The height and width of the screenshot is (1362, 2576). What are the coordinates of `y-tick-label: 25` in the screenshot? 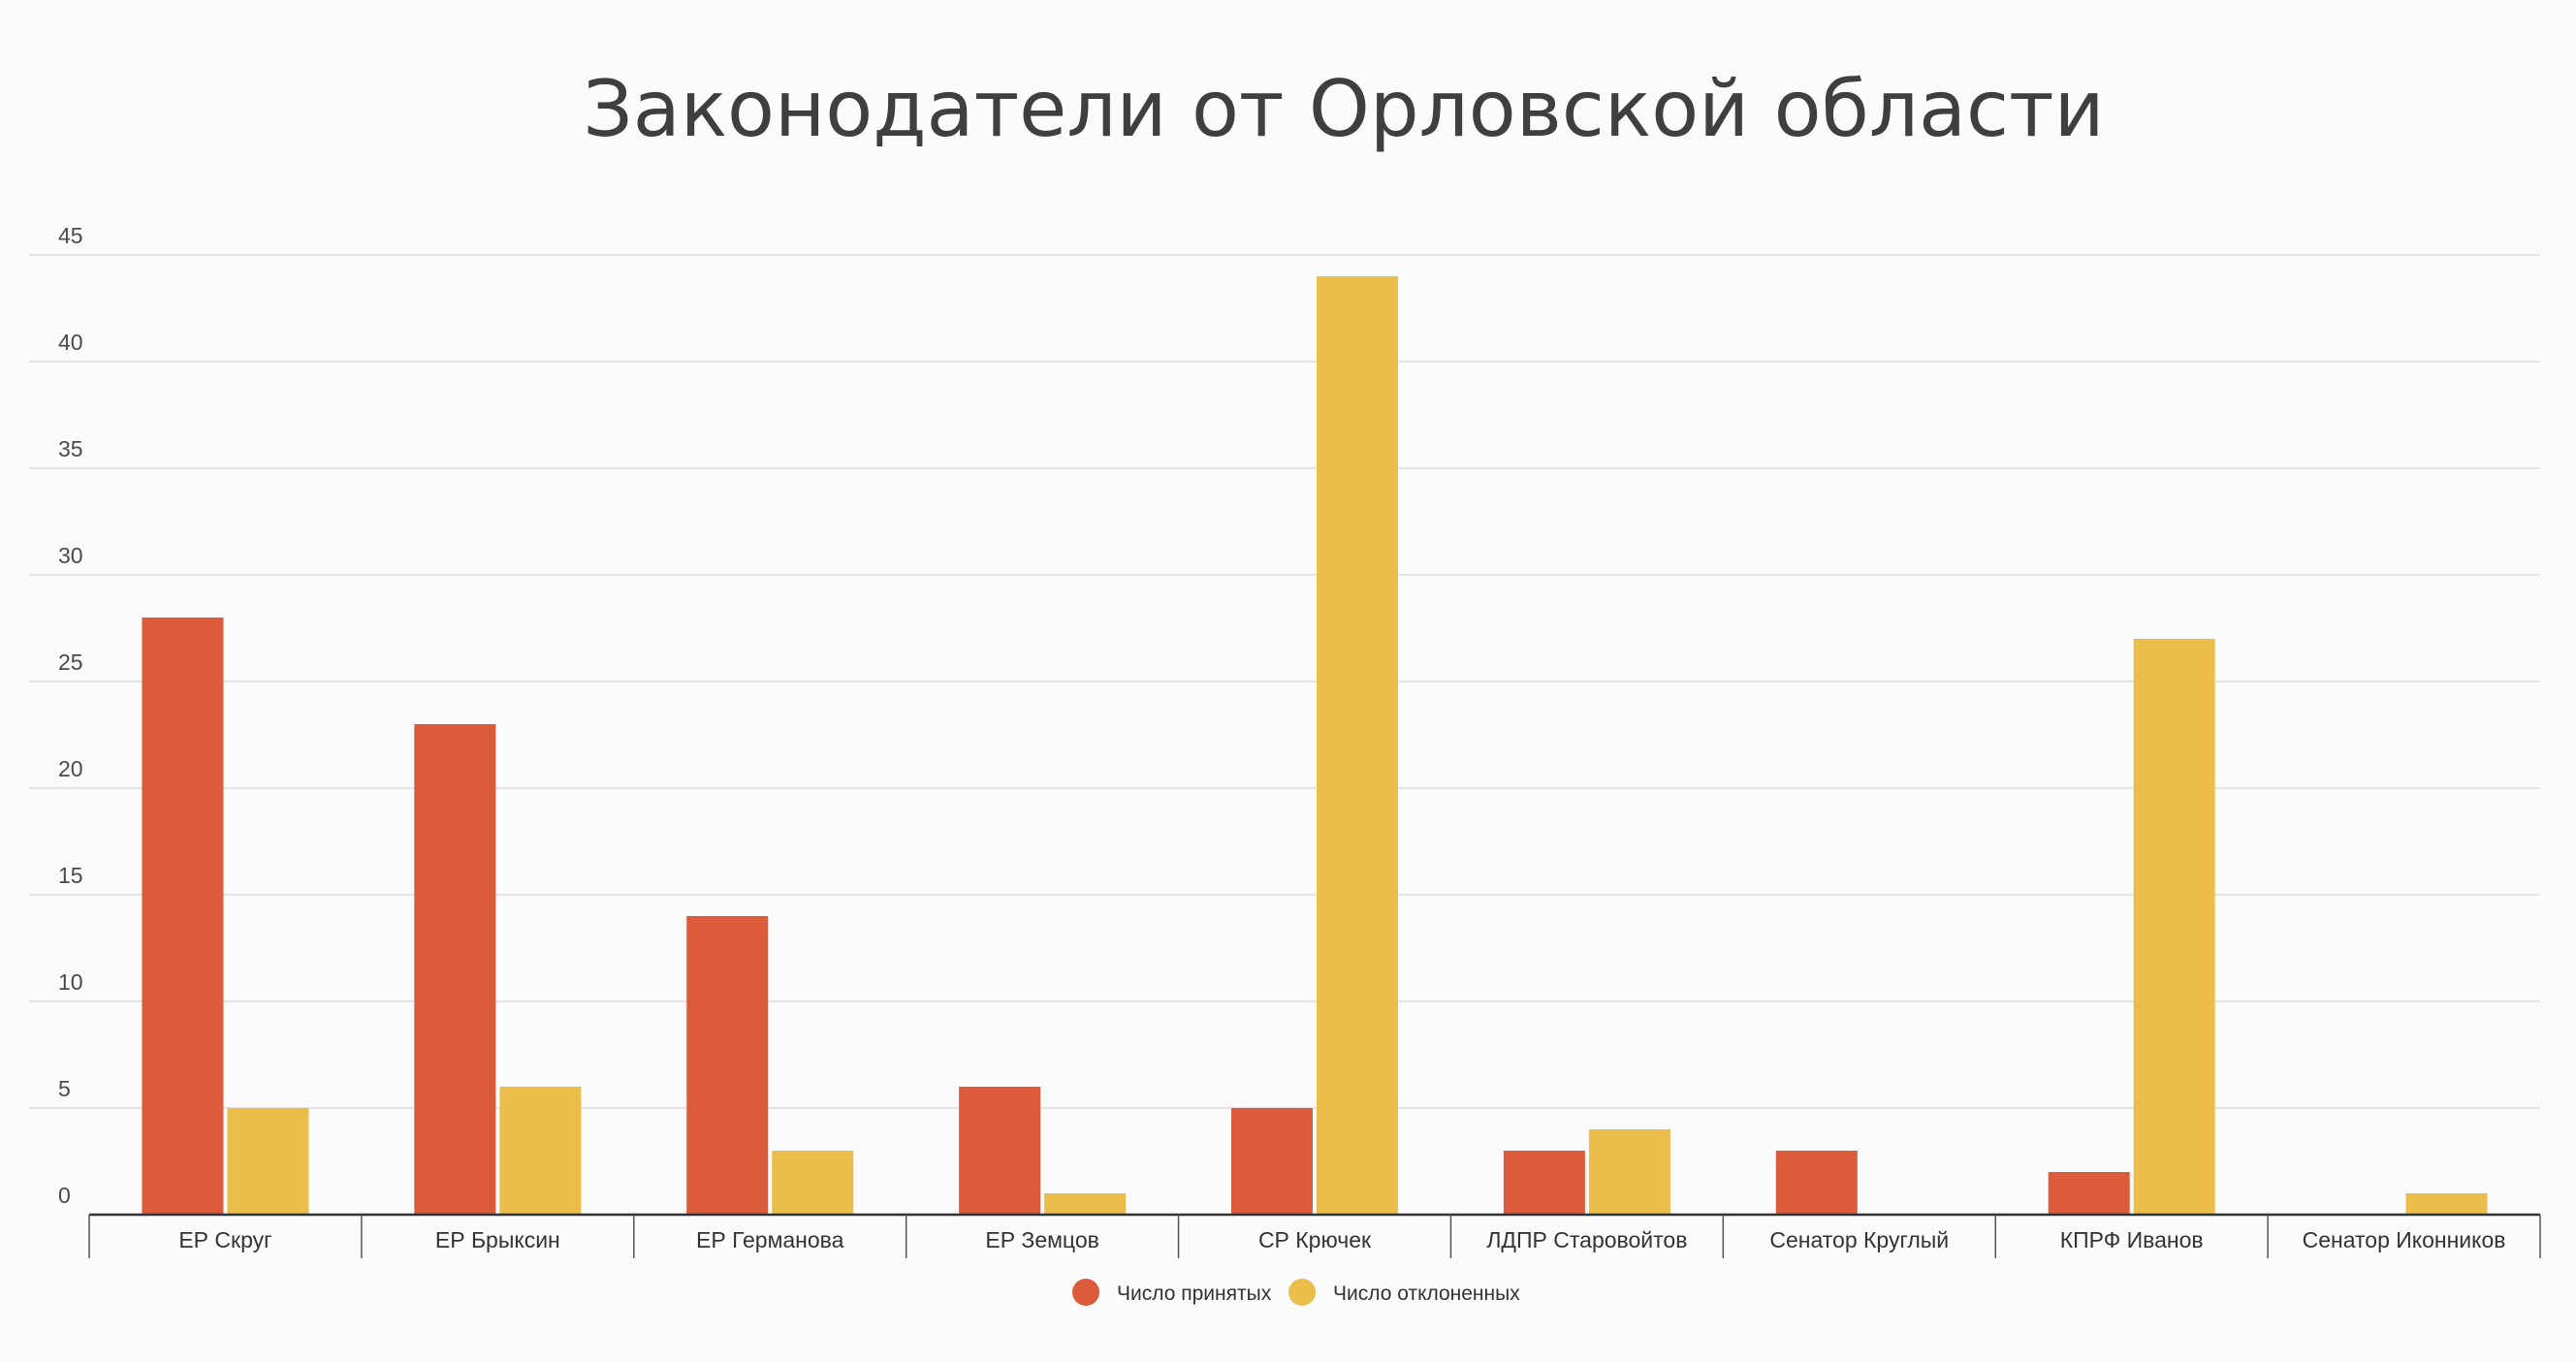 It's located at (70, 662).